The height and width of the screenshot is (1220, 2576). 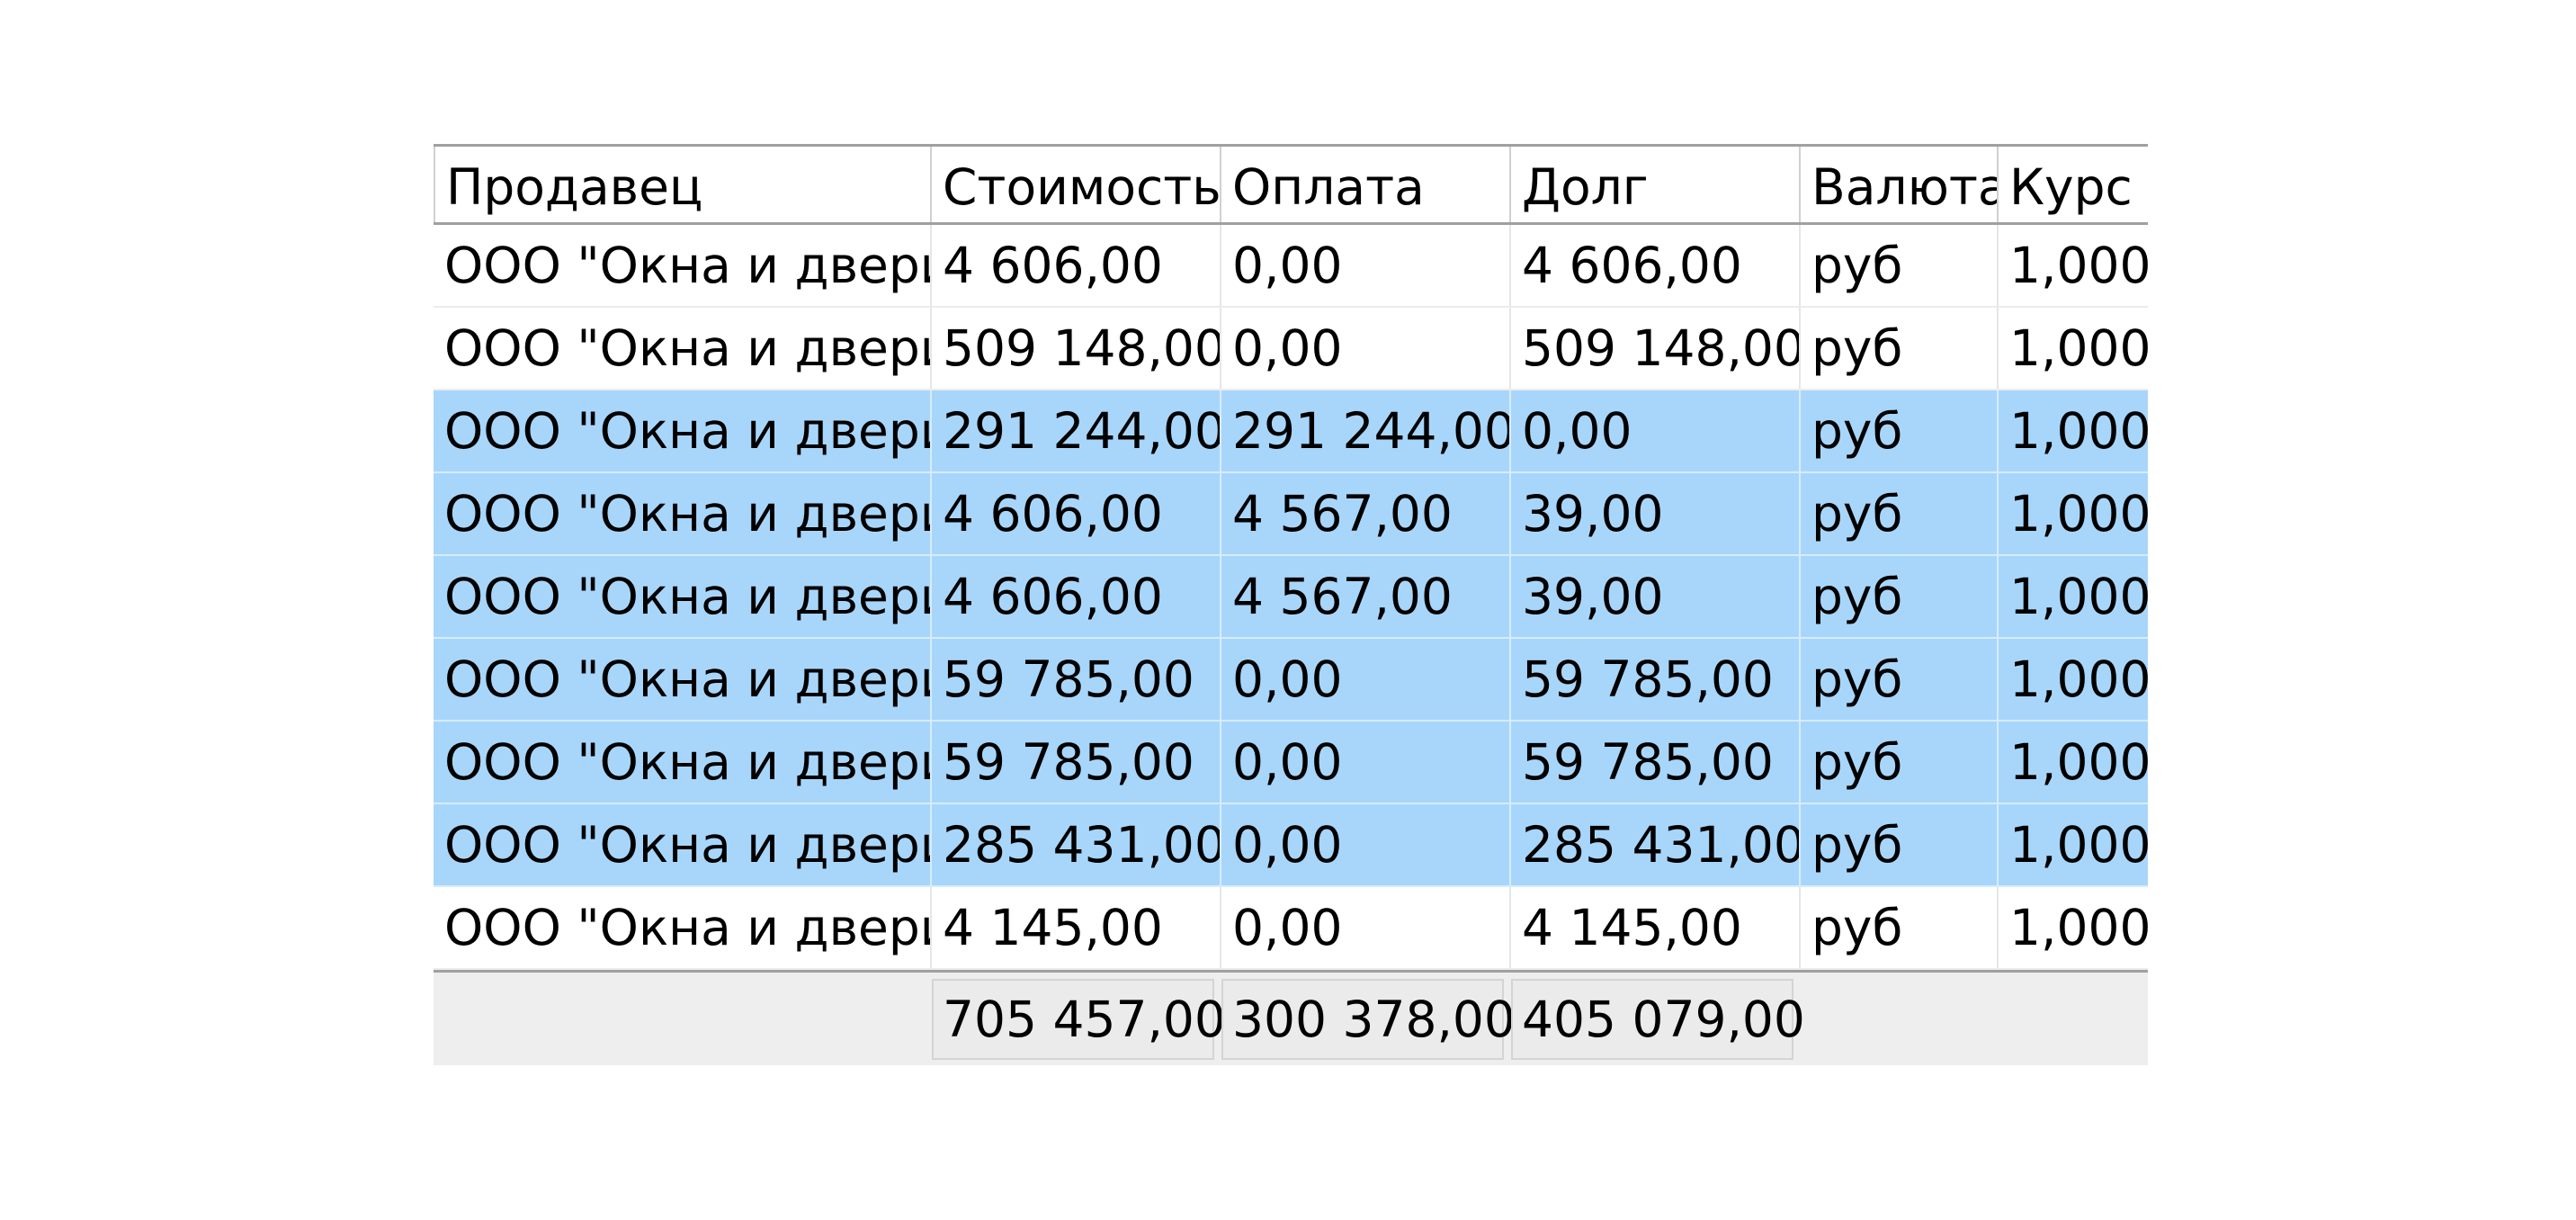 I want to click on column-header-paid: Оплата, so click(x=1366, y=184).